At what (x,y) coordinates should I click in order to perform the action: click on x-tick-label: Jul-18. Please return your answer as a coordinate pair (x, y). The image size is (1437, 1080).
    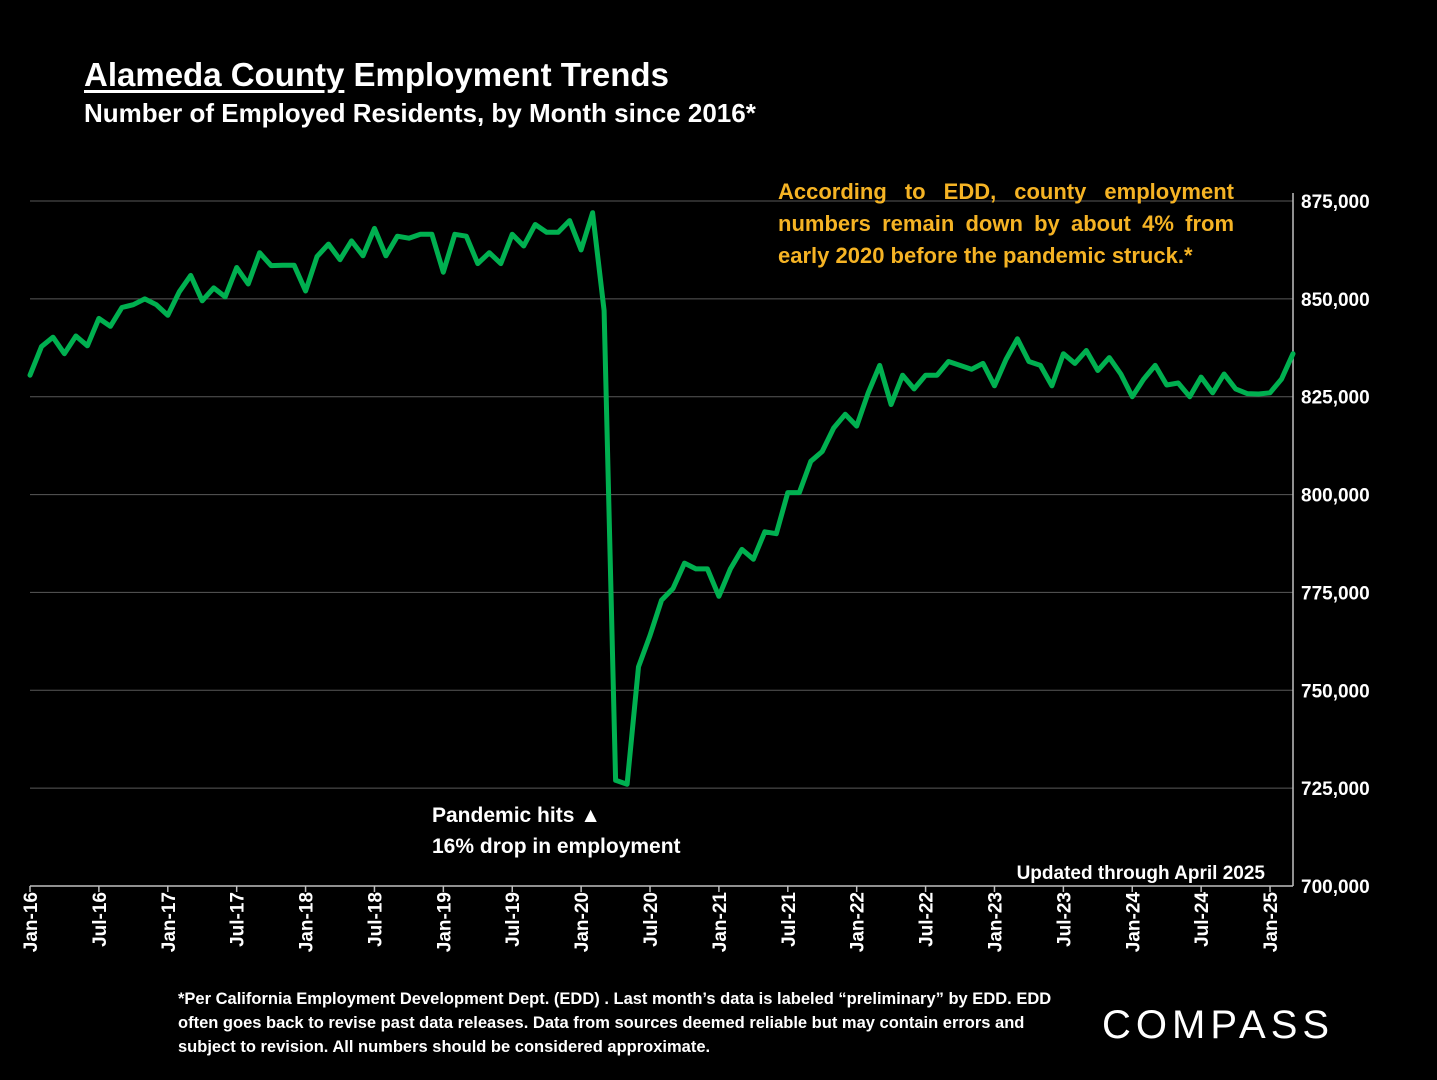
    Looking at the image, I should click on (375, 919).